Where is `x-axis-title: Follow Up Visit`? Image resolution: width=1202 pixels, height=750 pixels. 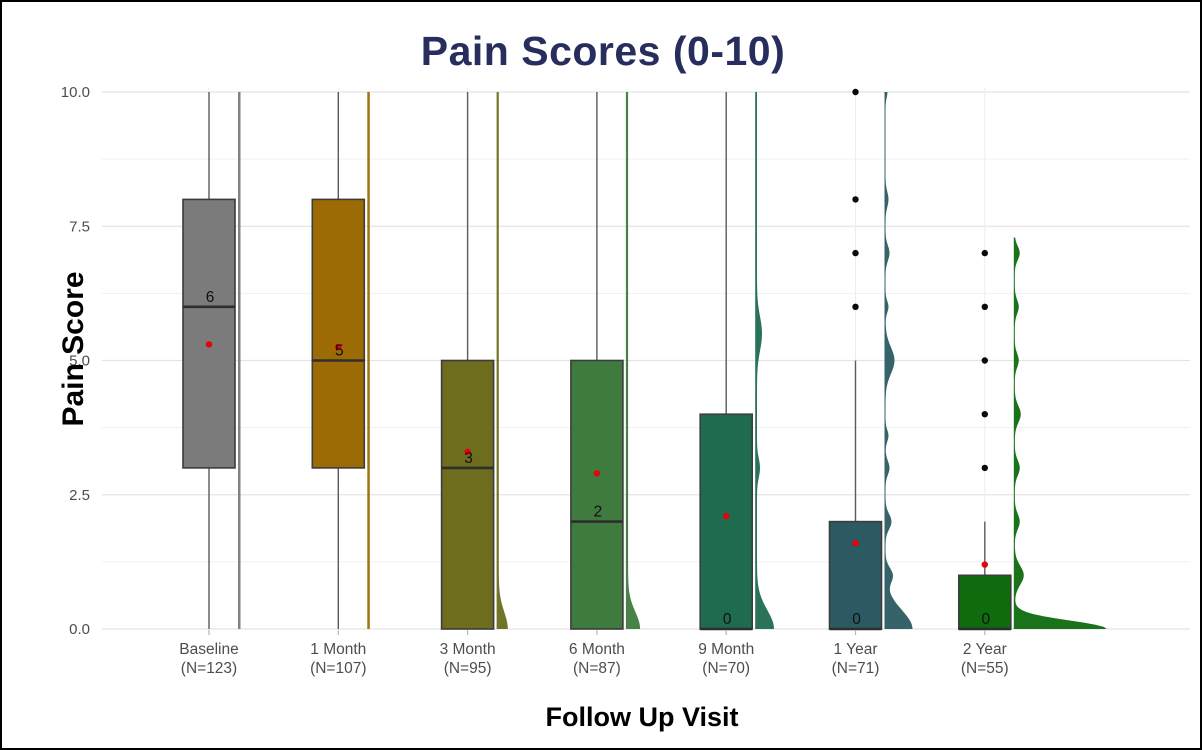 x-axis-title: Follow Up Visit is located at coordinates (642, 717).